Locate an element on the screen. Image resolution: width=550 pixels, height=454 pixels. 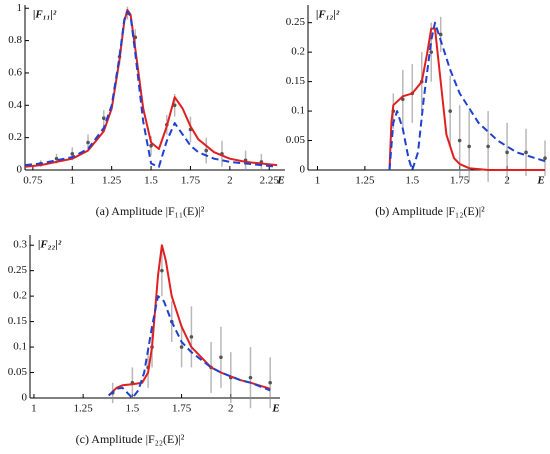
caption: (b) Amplitude |F₁₂(E)|² is located at coordinates (430, 211).